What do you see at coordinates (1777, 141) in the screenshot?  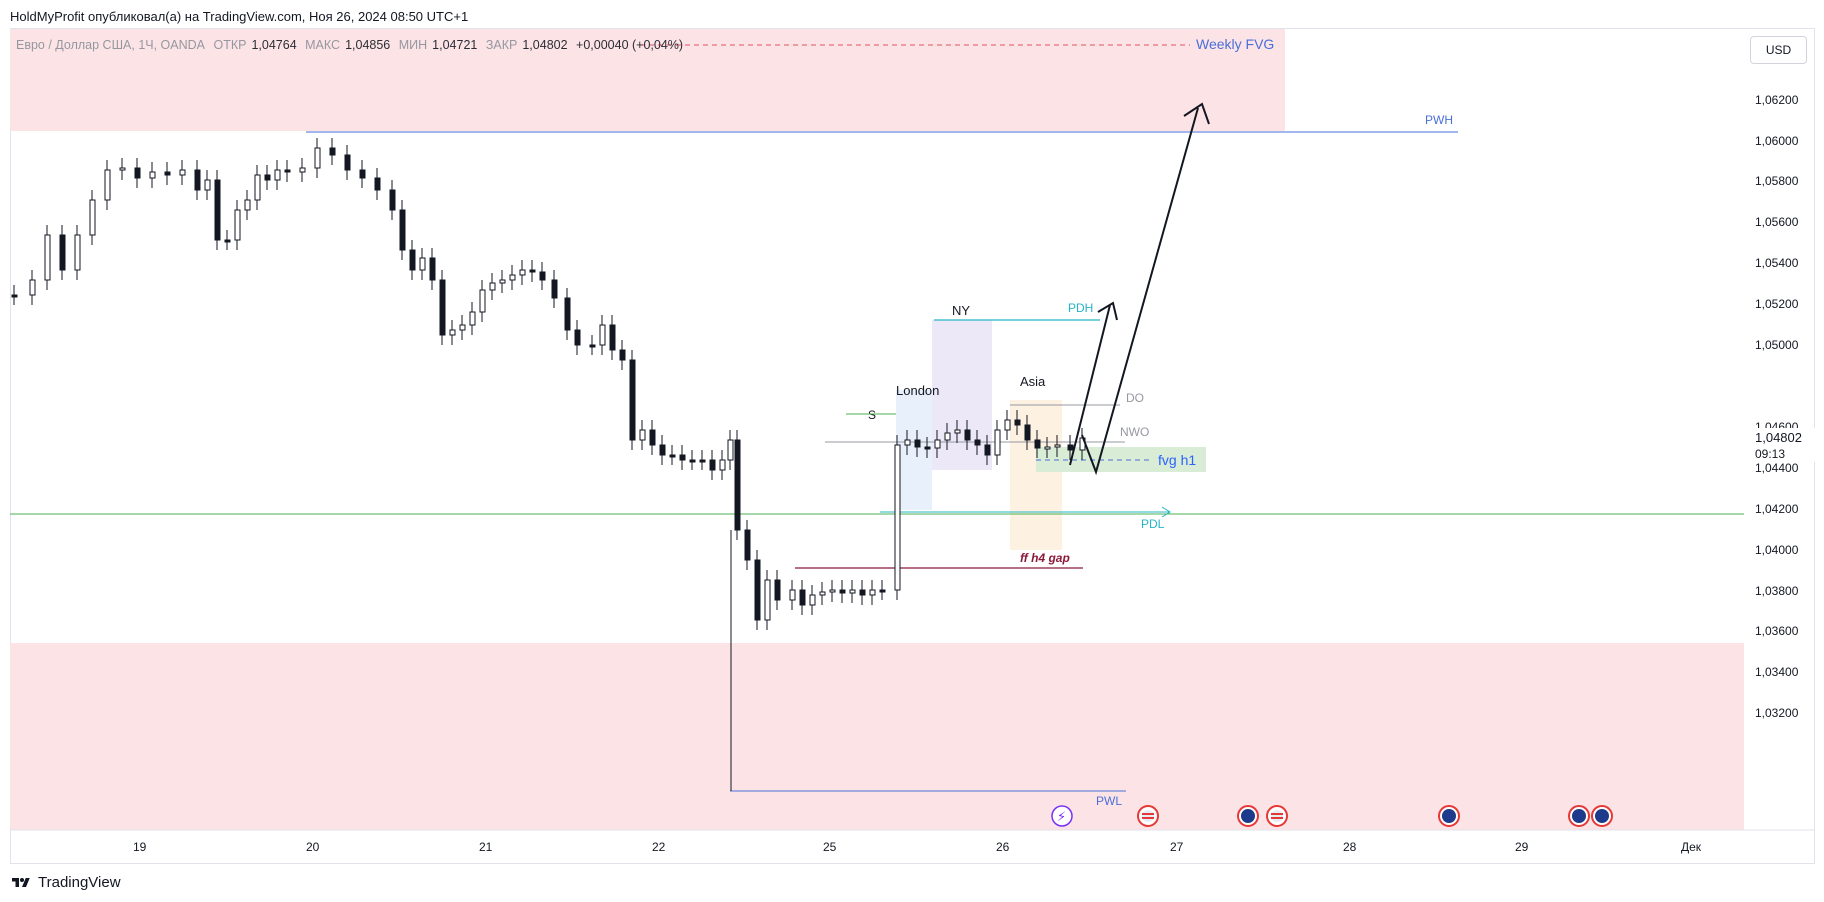 I see `price-tick-label: 1,06000` at bounding box center [1777, 141].